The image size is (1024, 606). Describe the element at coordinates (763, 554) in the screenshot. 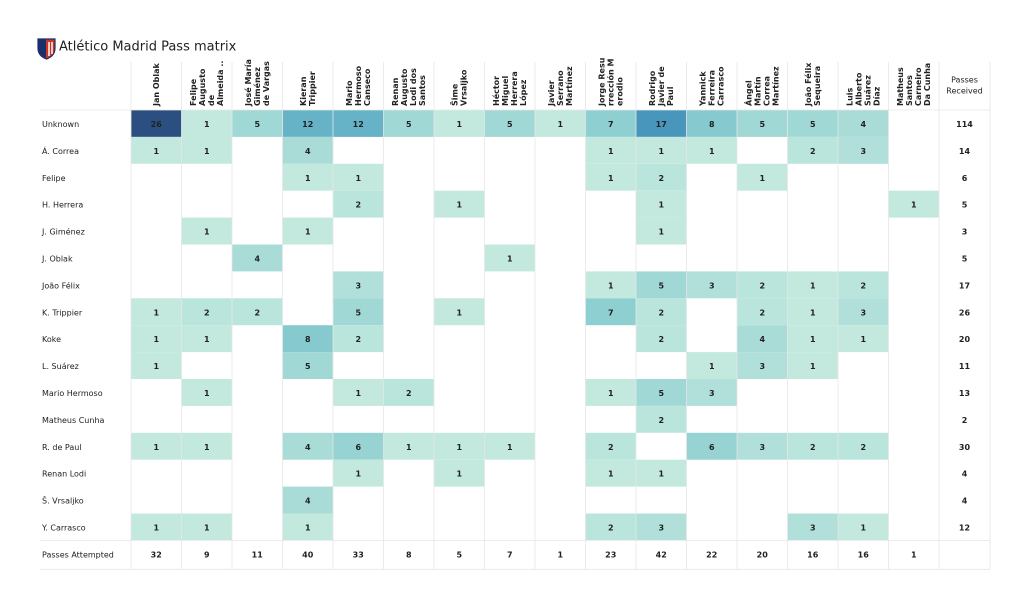

I see `column-total: 20` at that location.